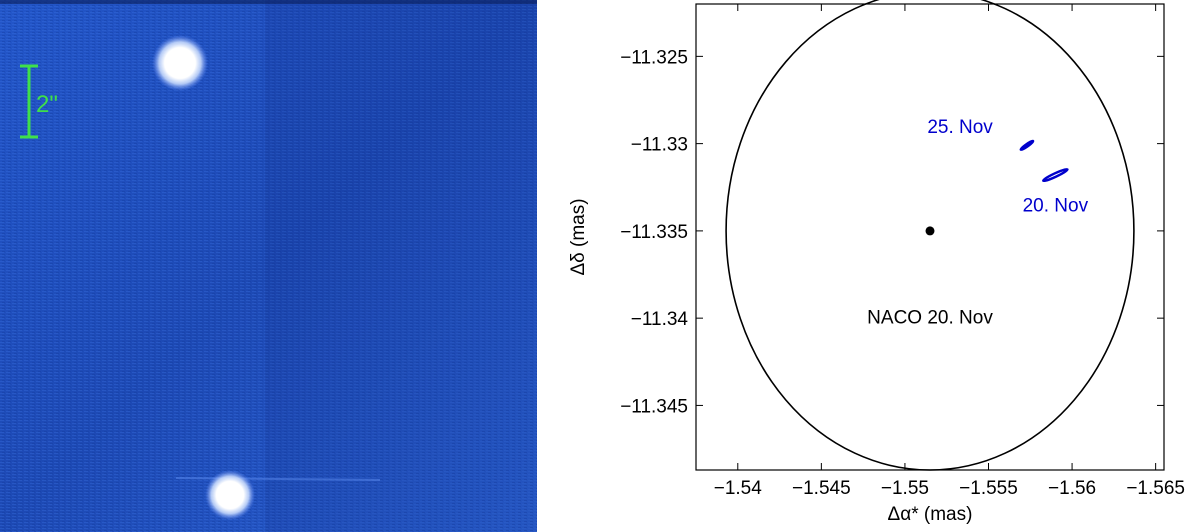  I want to click on annotation-naco-20-nov: NACO 20. Nov, so click(930, 317).